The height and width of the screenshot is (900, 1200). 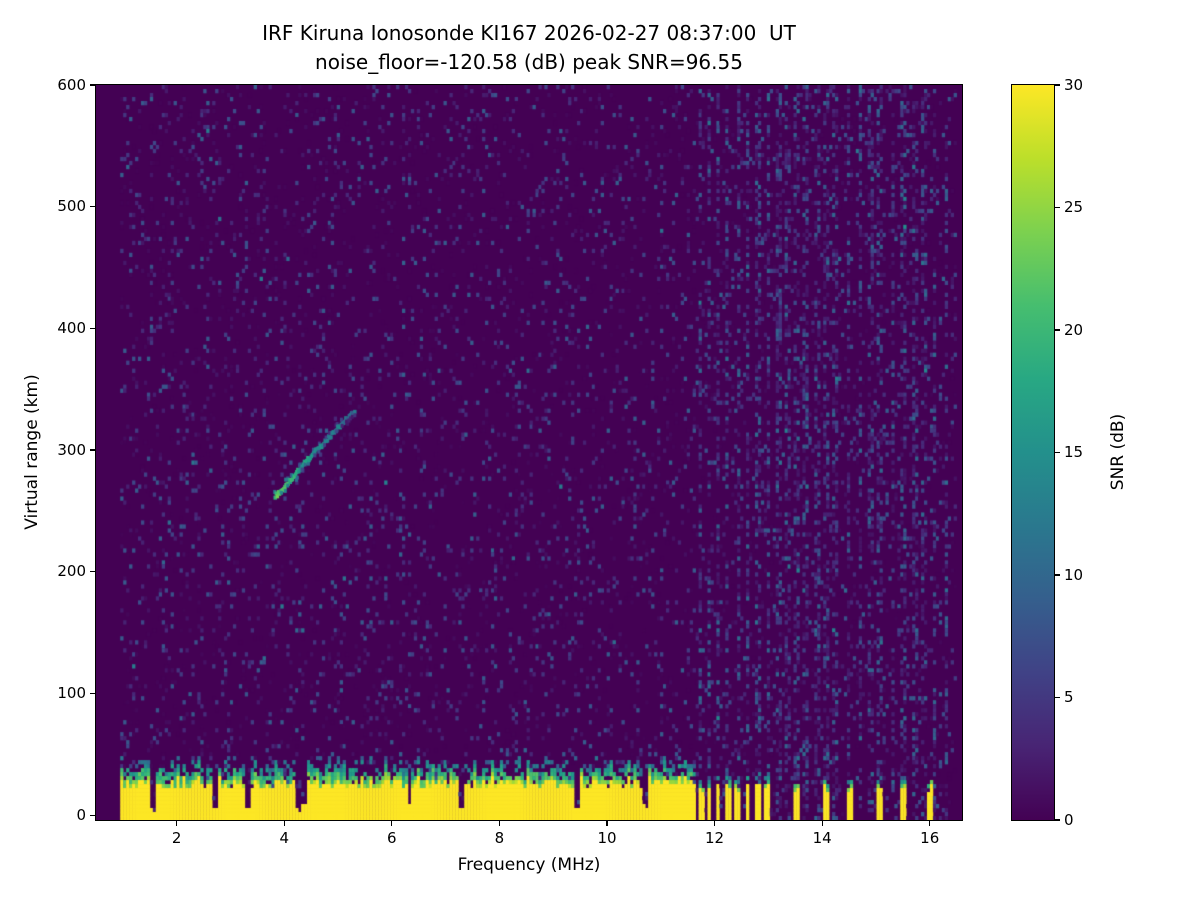 I want to click on colorbar-tick-label: 0, so click(x=1069, y=819).